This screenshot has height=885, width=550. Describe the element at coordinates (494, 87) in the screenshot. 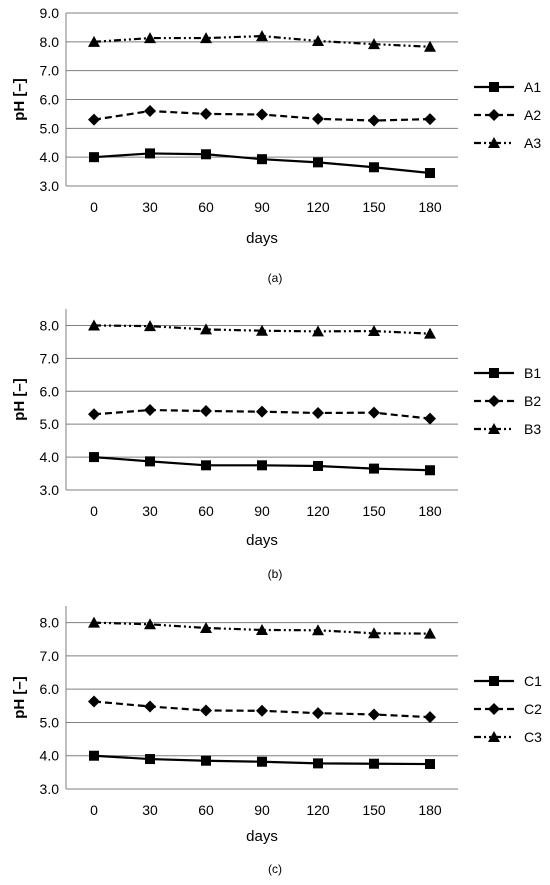

I see `legend-marker-a1` at that location.